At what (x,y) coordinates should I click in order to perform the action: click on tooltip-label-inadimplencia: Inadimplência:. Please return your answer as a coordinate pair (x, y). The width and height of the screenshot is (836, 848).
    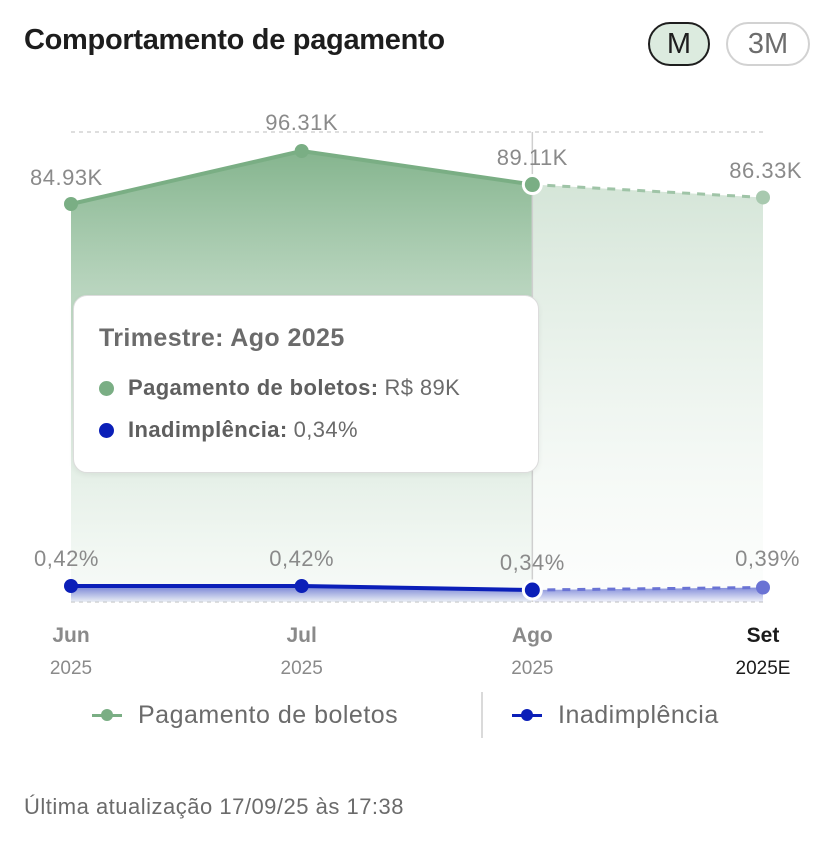
    Looking at the image, I should click on (208, 429).